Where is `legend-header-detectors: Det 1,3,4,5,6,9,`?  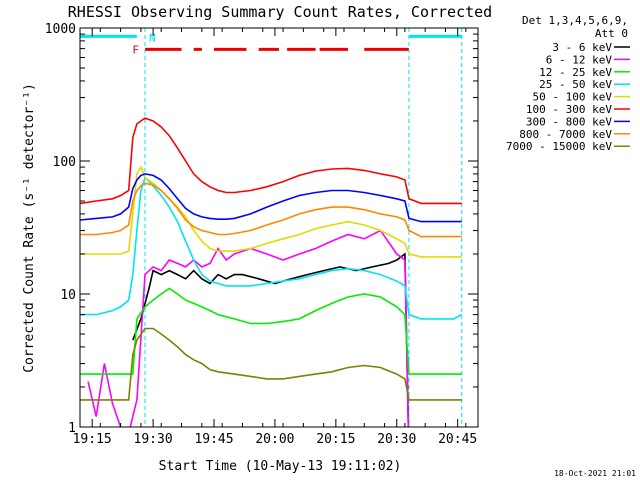
legend-header-detectors: Det 1,3,4,5,6,9, is located at coordinates (575, 20).